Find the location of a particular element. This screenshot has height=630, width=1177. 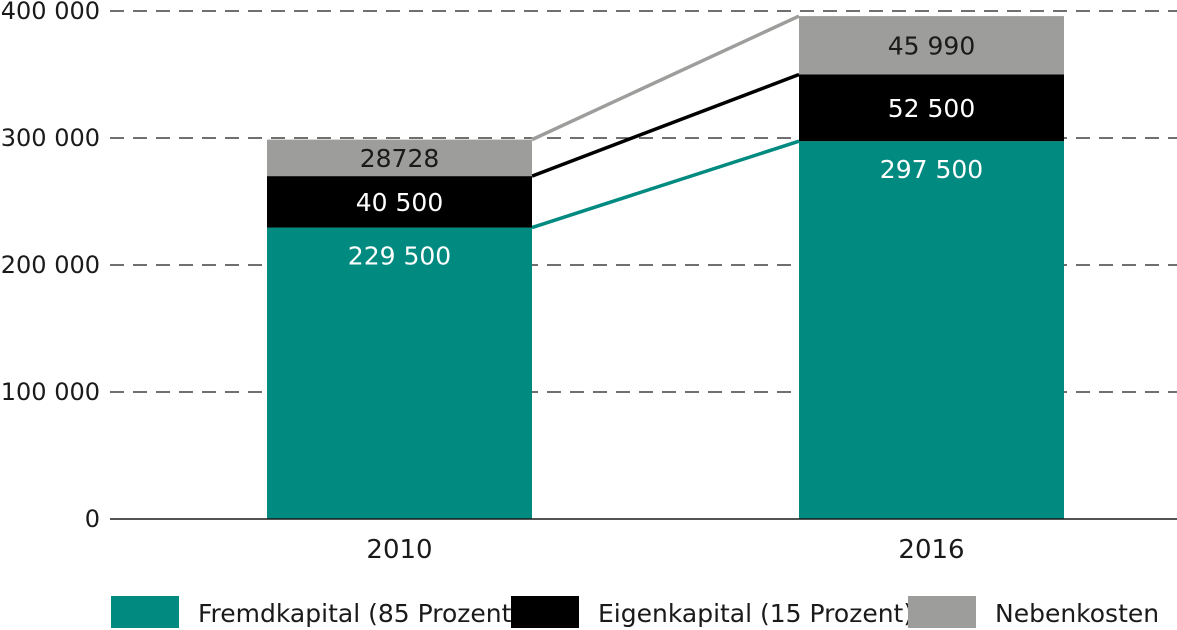

y-tick-label: 200 000 is located at coordinates (50, 265).